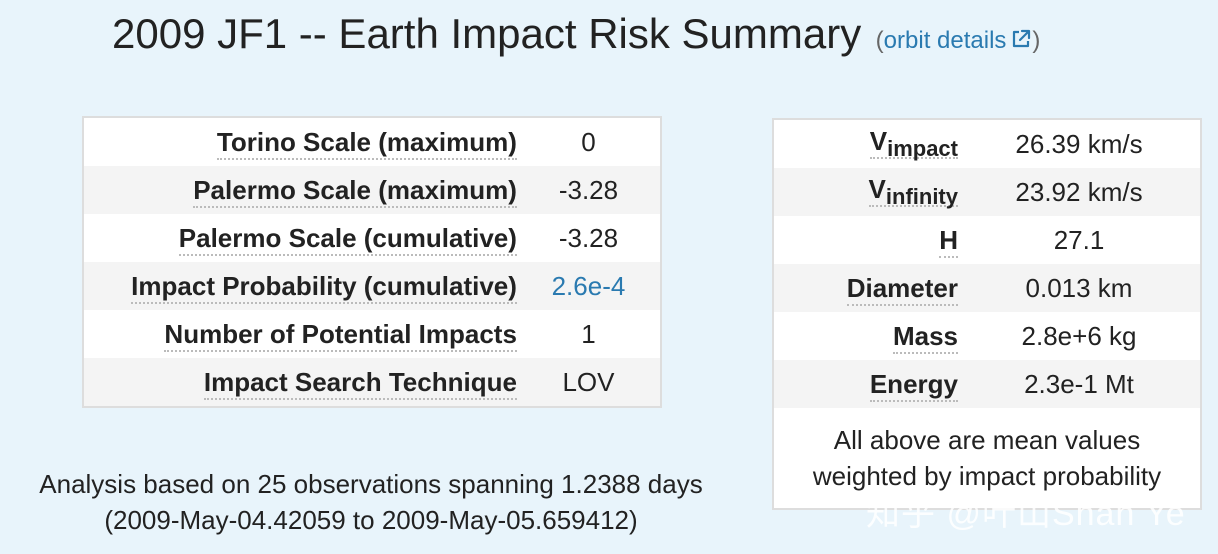  What do you see at coordinates (948, 241) in the screenshot?
I see `h-label: H` at bounding box center [948, 241].